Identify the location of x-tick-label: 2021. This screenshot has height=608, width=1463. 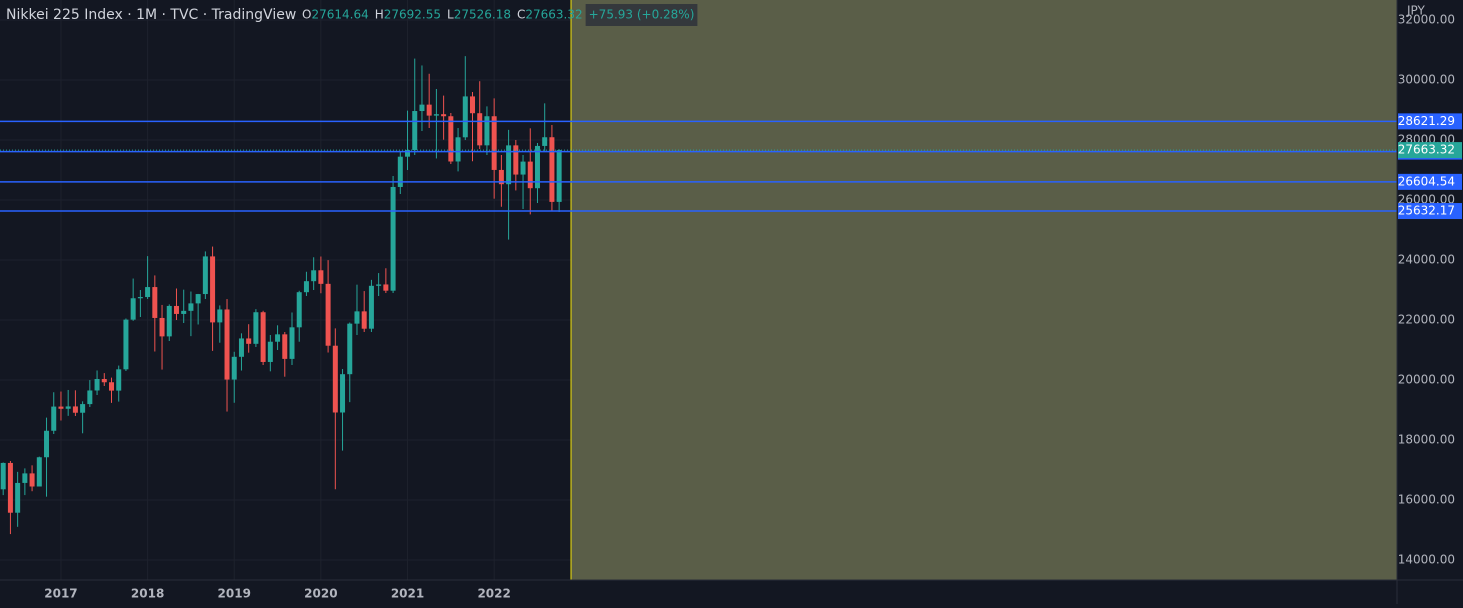
(407, 594).